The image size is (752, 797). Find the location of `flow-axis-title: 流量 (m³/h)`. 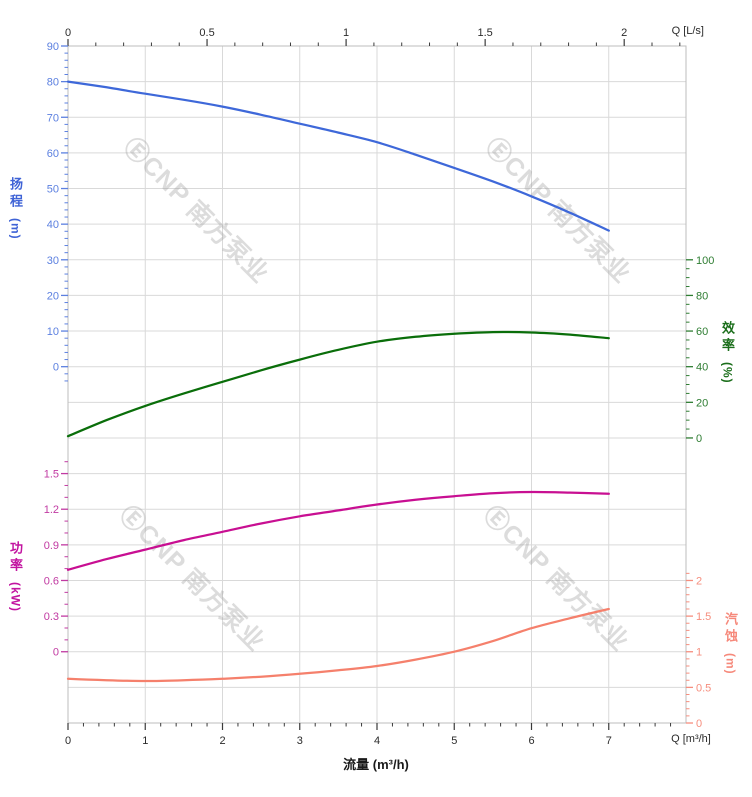

flow-axis-title: 流量 (m³/h) is located at coordinates (376, 764).